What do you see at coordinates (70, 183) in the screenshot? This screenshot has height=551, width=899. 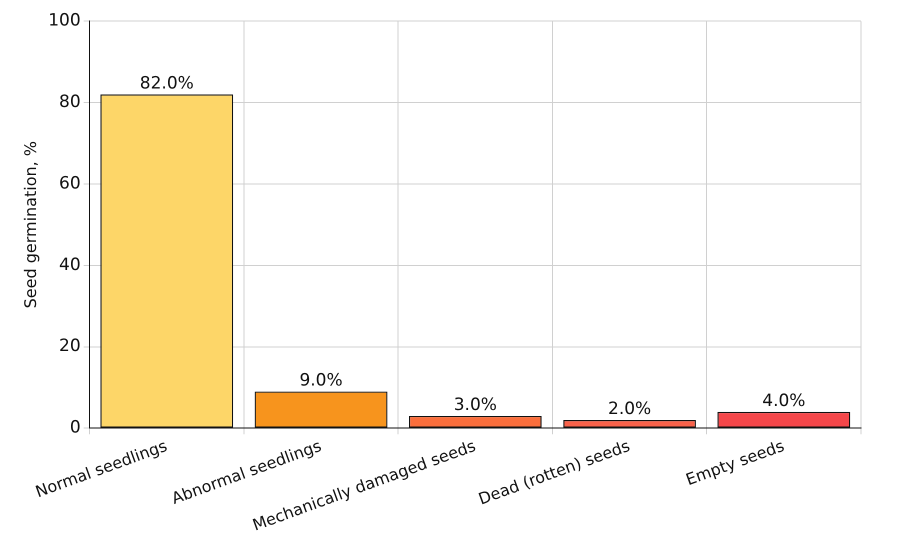 I see `y-tick-label: 60` at bounding box center [70, 183].